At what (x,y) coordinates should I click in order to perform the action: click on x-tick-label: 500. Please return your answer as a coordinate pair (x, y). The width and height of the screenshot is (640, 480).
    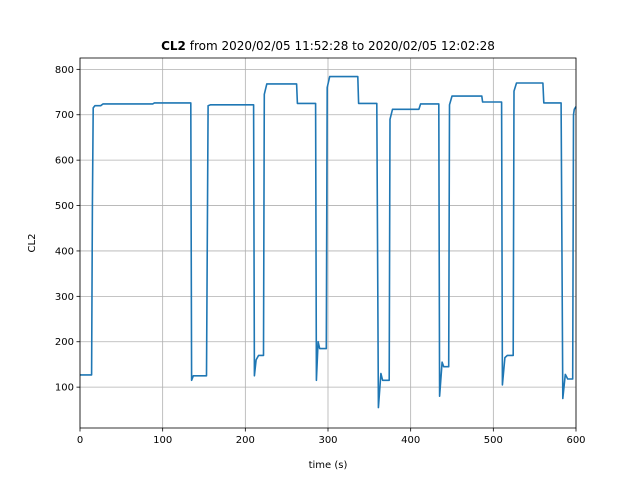
    Looking at the image, I should click on (493, 440).